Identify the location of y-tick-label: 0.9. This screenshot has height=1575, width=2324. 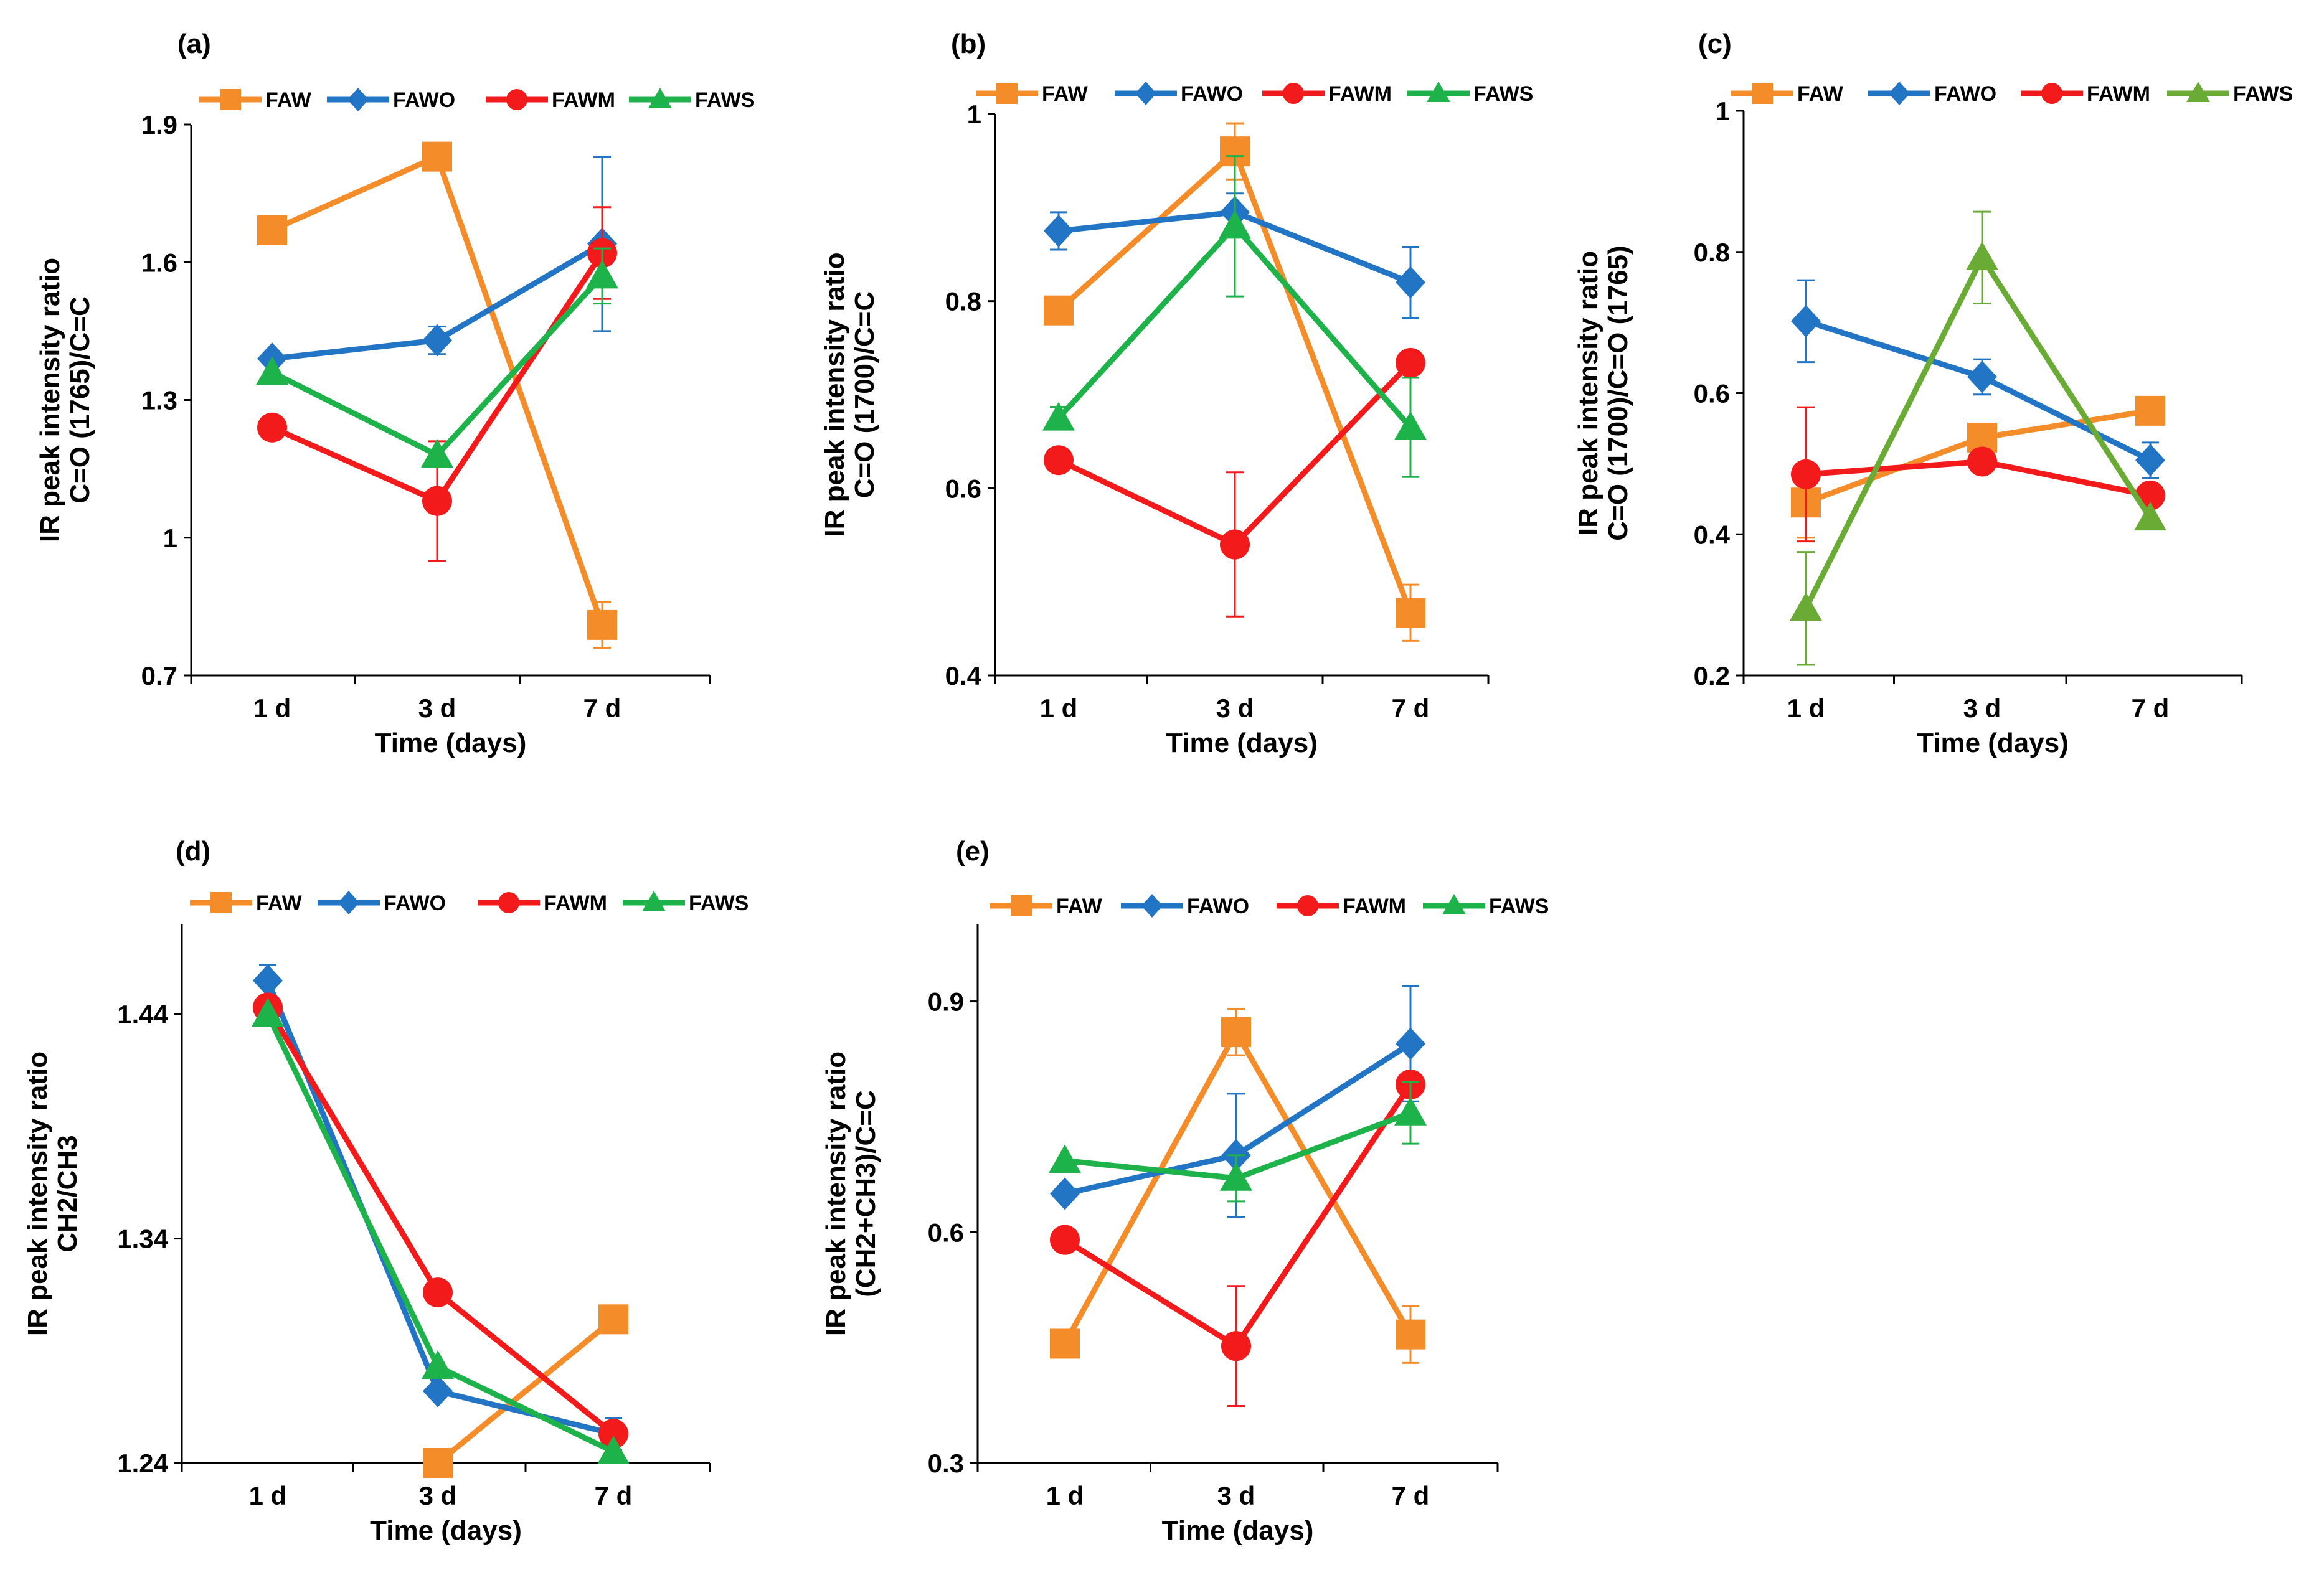
(946, 1002).